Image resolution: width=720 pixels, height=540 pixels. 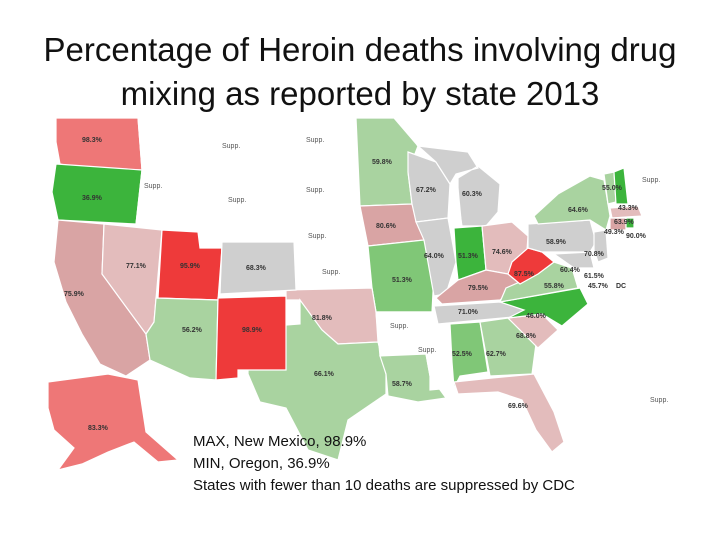 What do you see at coordinates (638, 398) in the screenshot?
I see `state-hawaii` at bounding box center [638, 398].